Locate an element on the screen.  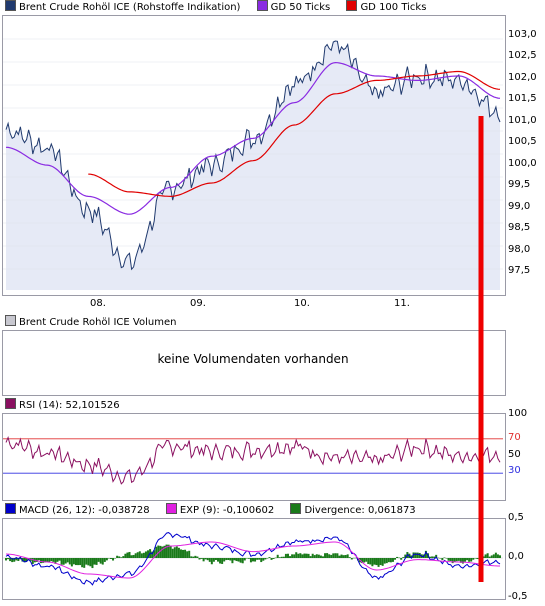
legend-swatch-gd100 is located at coordinates (352, 5).